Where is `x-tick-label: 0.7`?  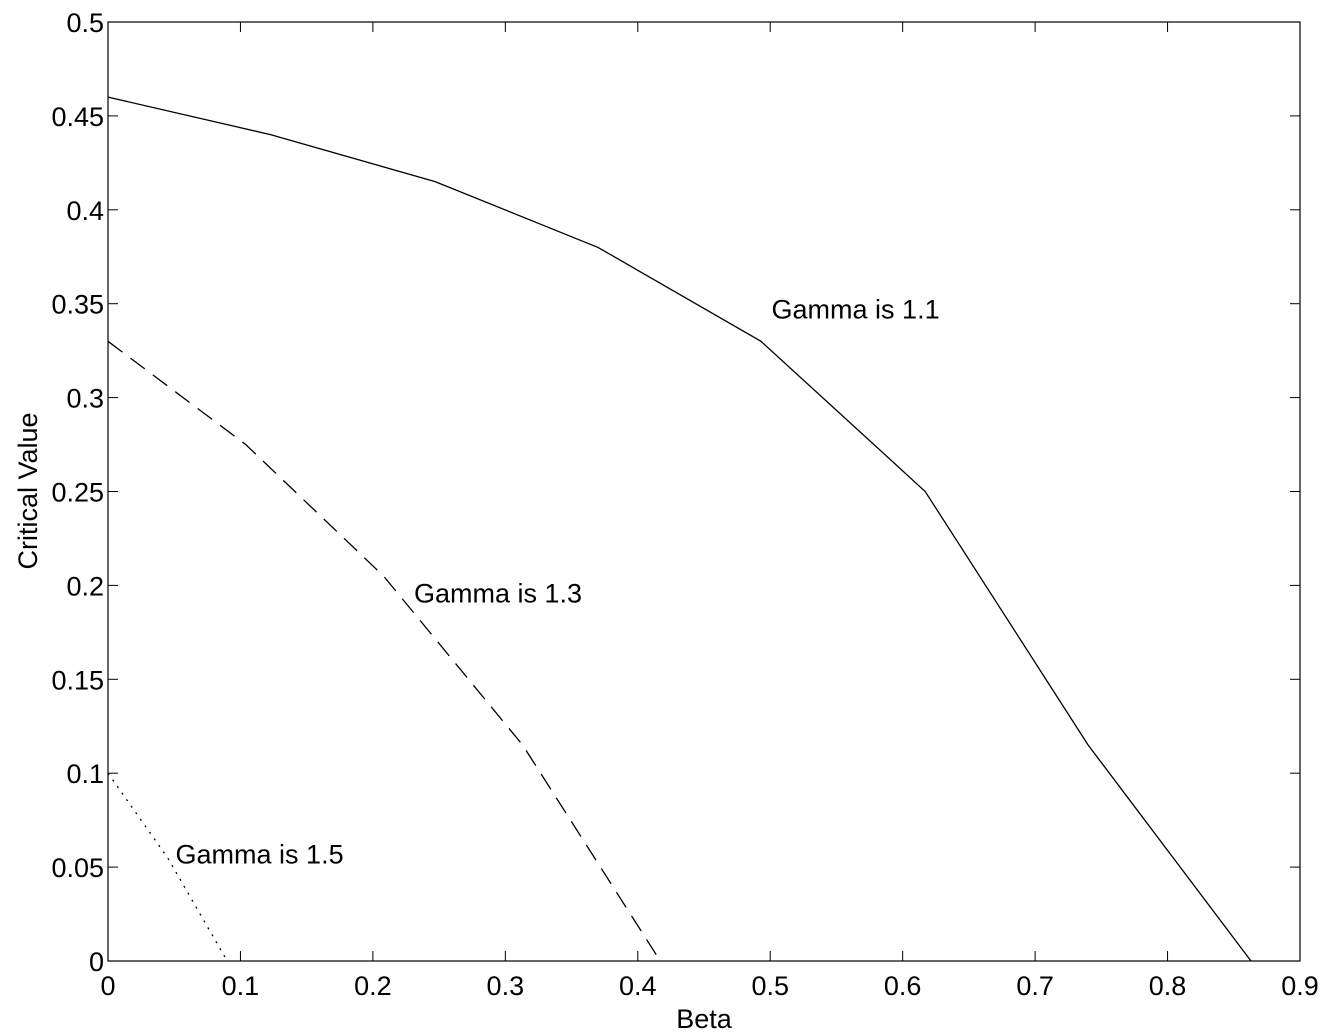 x-tick-label: 0.7 is located at coordinates (1035, 986).